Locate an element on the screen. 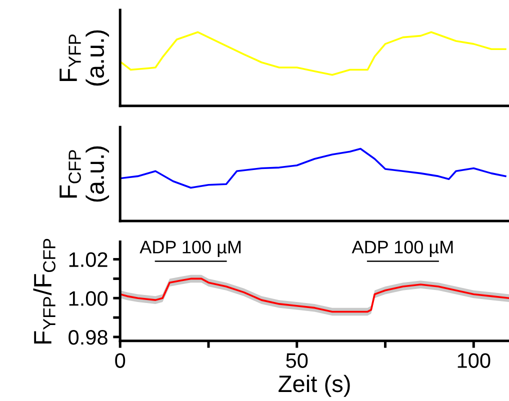  x-tick-label: 100 is located at coordinates (474, 360).